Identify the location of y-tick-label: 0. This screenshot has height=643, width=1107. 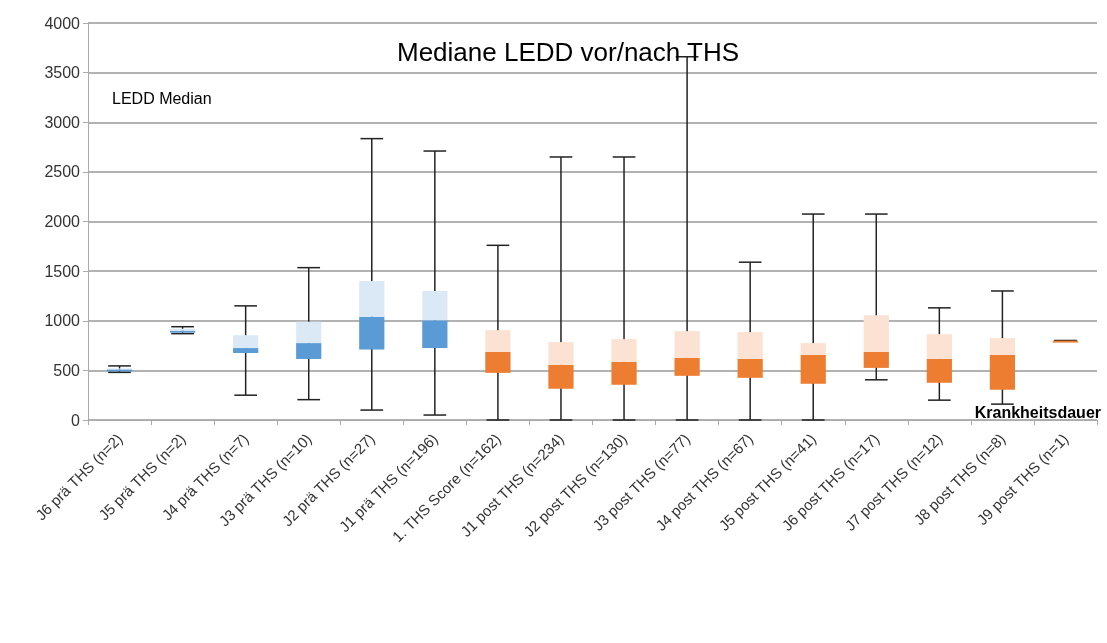
(76, 420).